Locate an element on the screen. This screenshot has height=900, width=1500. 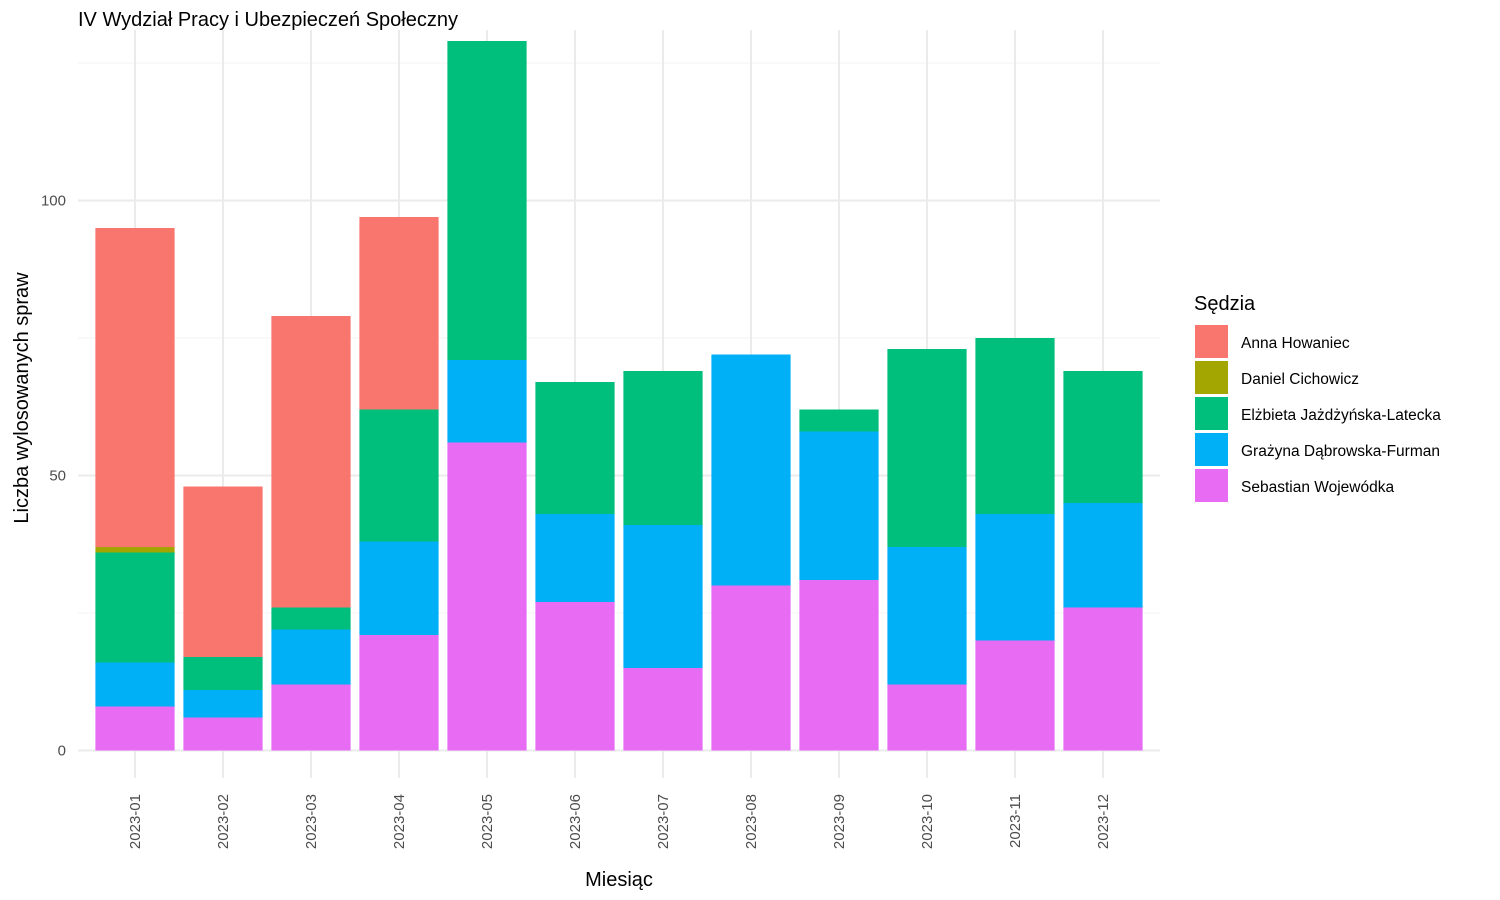
chart-title: IV Wydział Pracy i Ubezpieczeń Społeczny is located at coordinates (268, 20).